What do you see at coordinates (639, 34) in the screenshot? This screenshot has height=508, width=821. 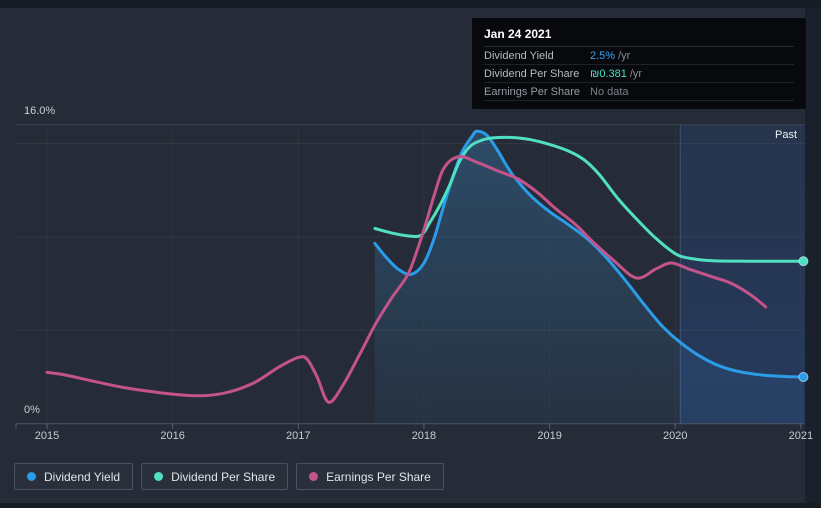 I see `tooltip-date: Jan 24 2021` at bounding box center [639, 34].